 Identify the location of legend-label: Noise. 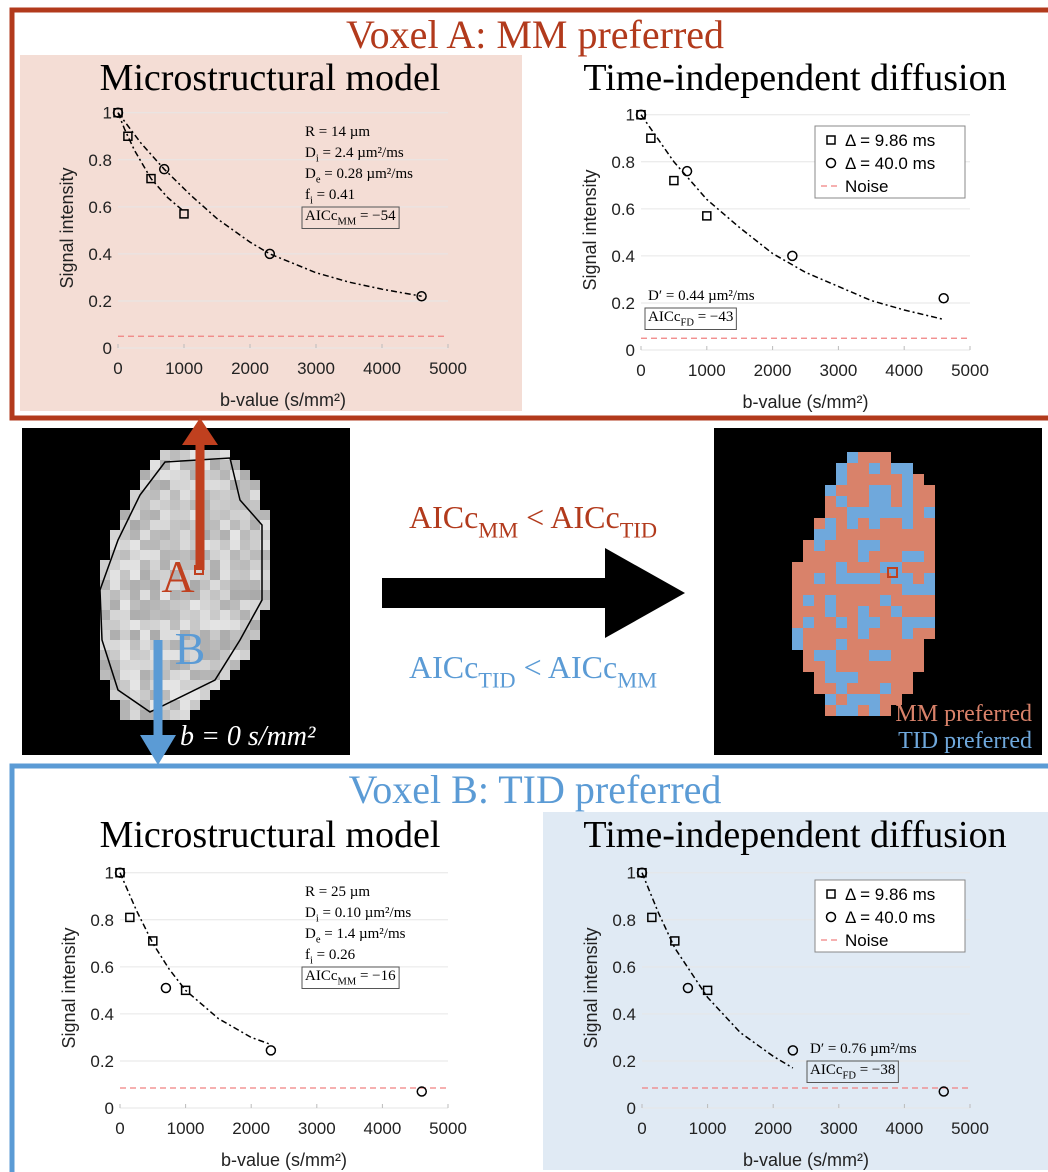
(866, 940).